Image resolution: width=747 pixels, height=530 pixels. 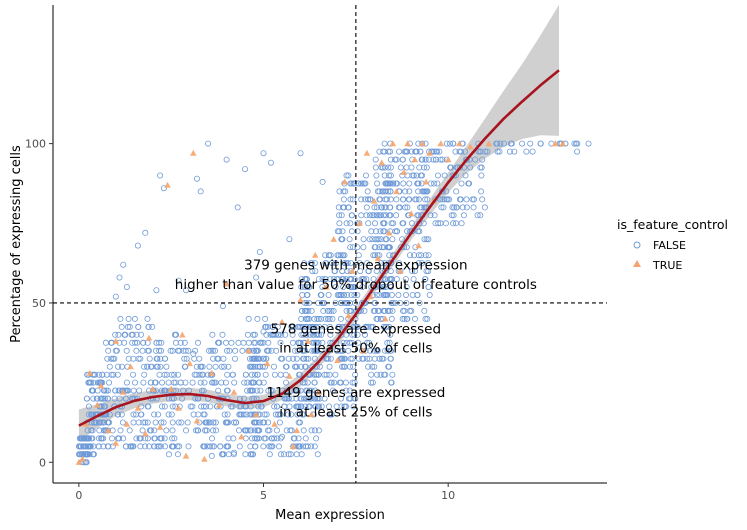 I want to click on y-tick-label: 50, so click(x=39, y=303).